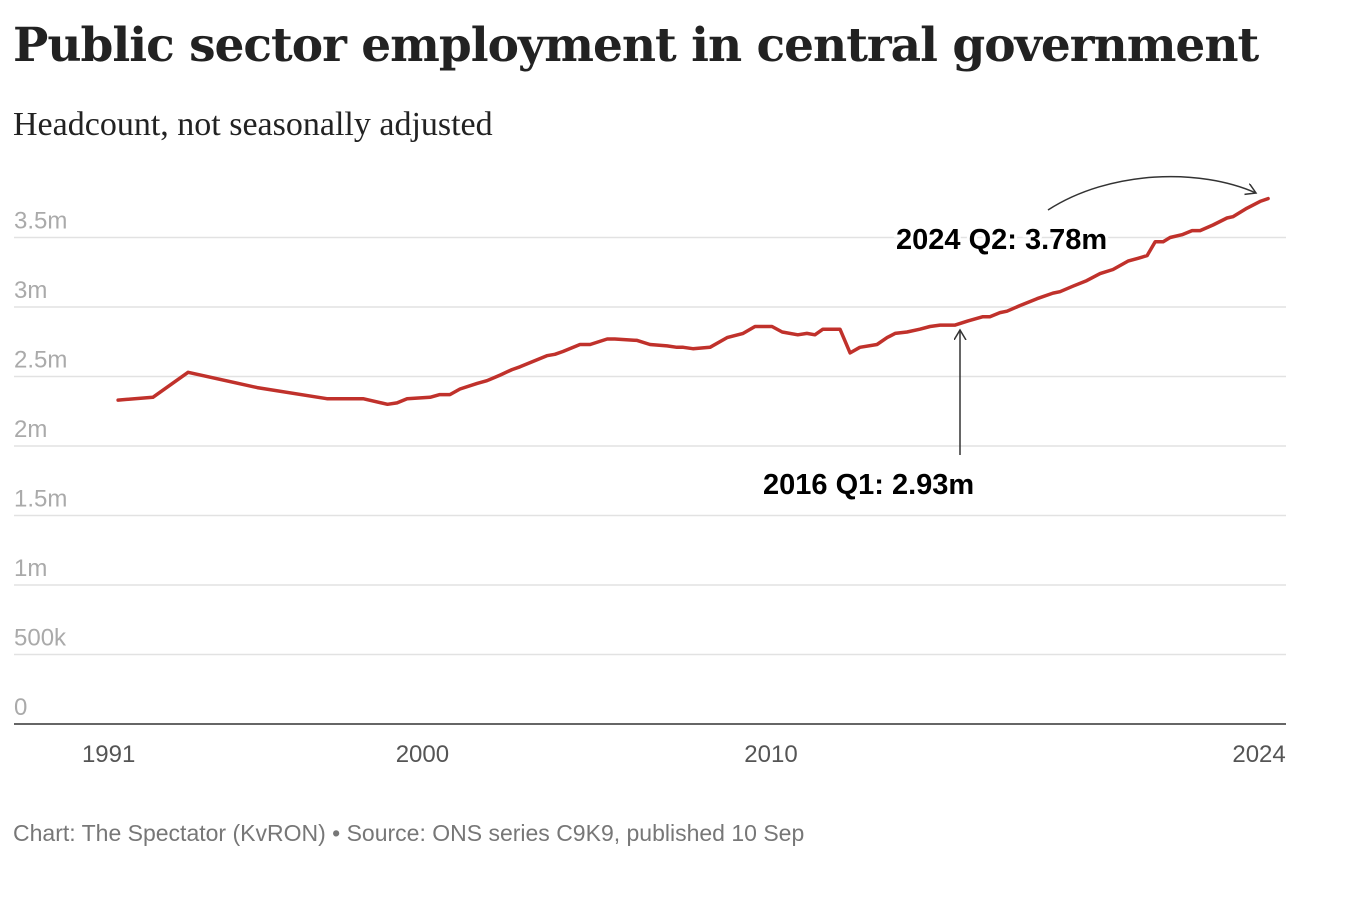  I want to click on y-tick-label: 1m, so click(30, 568).